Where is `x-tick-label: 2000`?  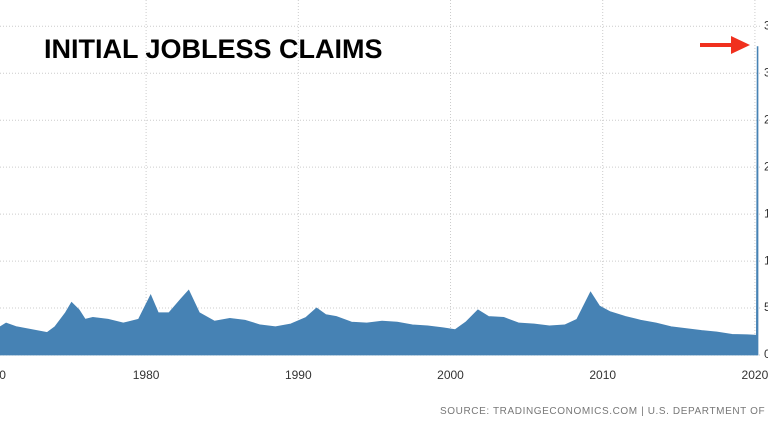
x-tick-label: 2000 is located at coordinates (450, 375).